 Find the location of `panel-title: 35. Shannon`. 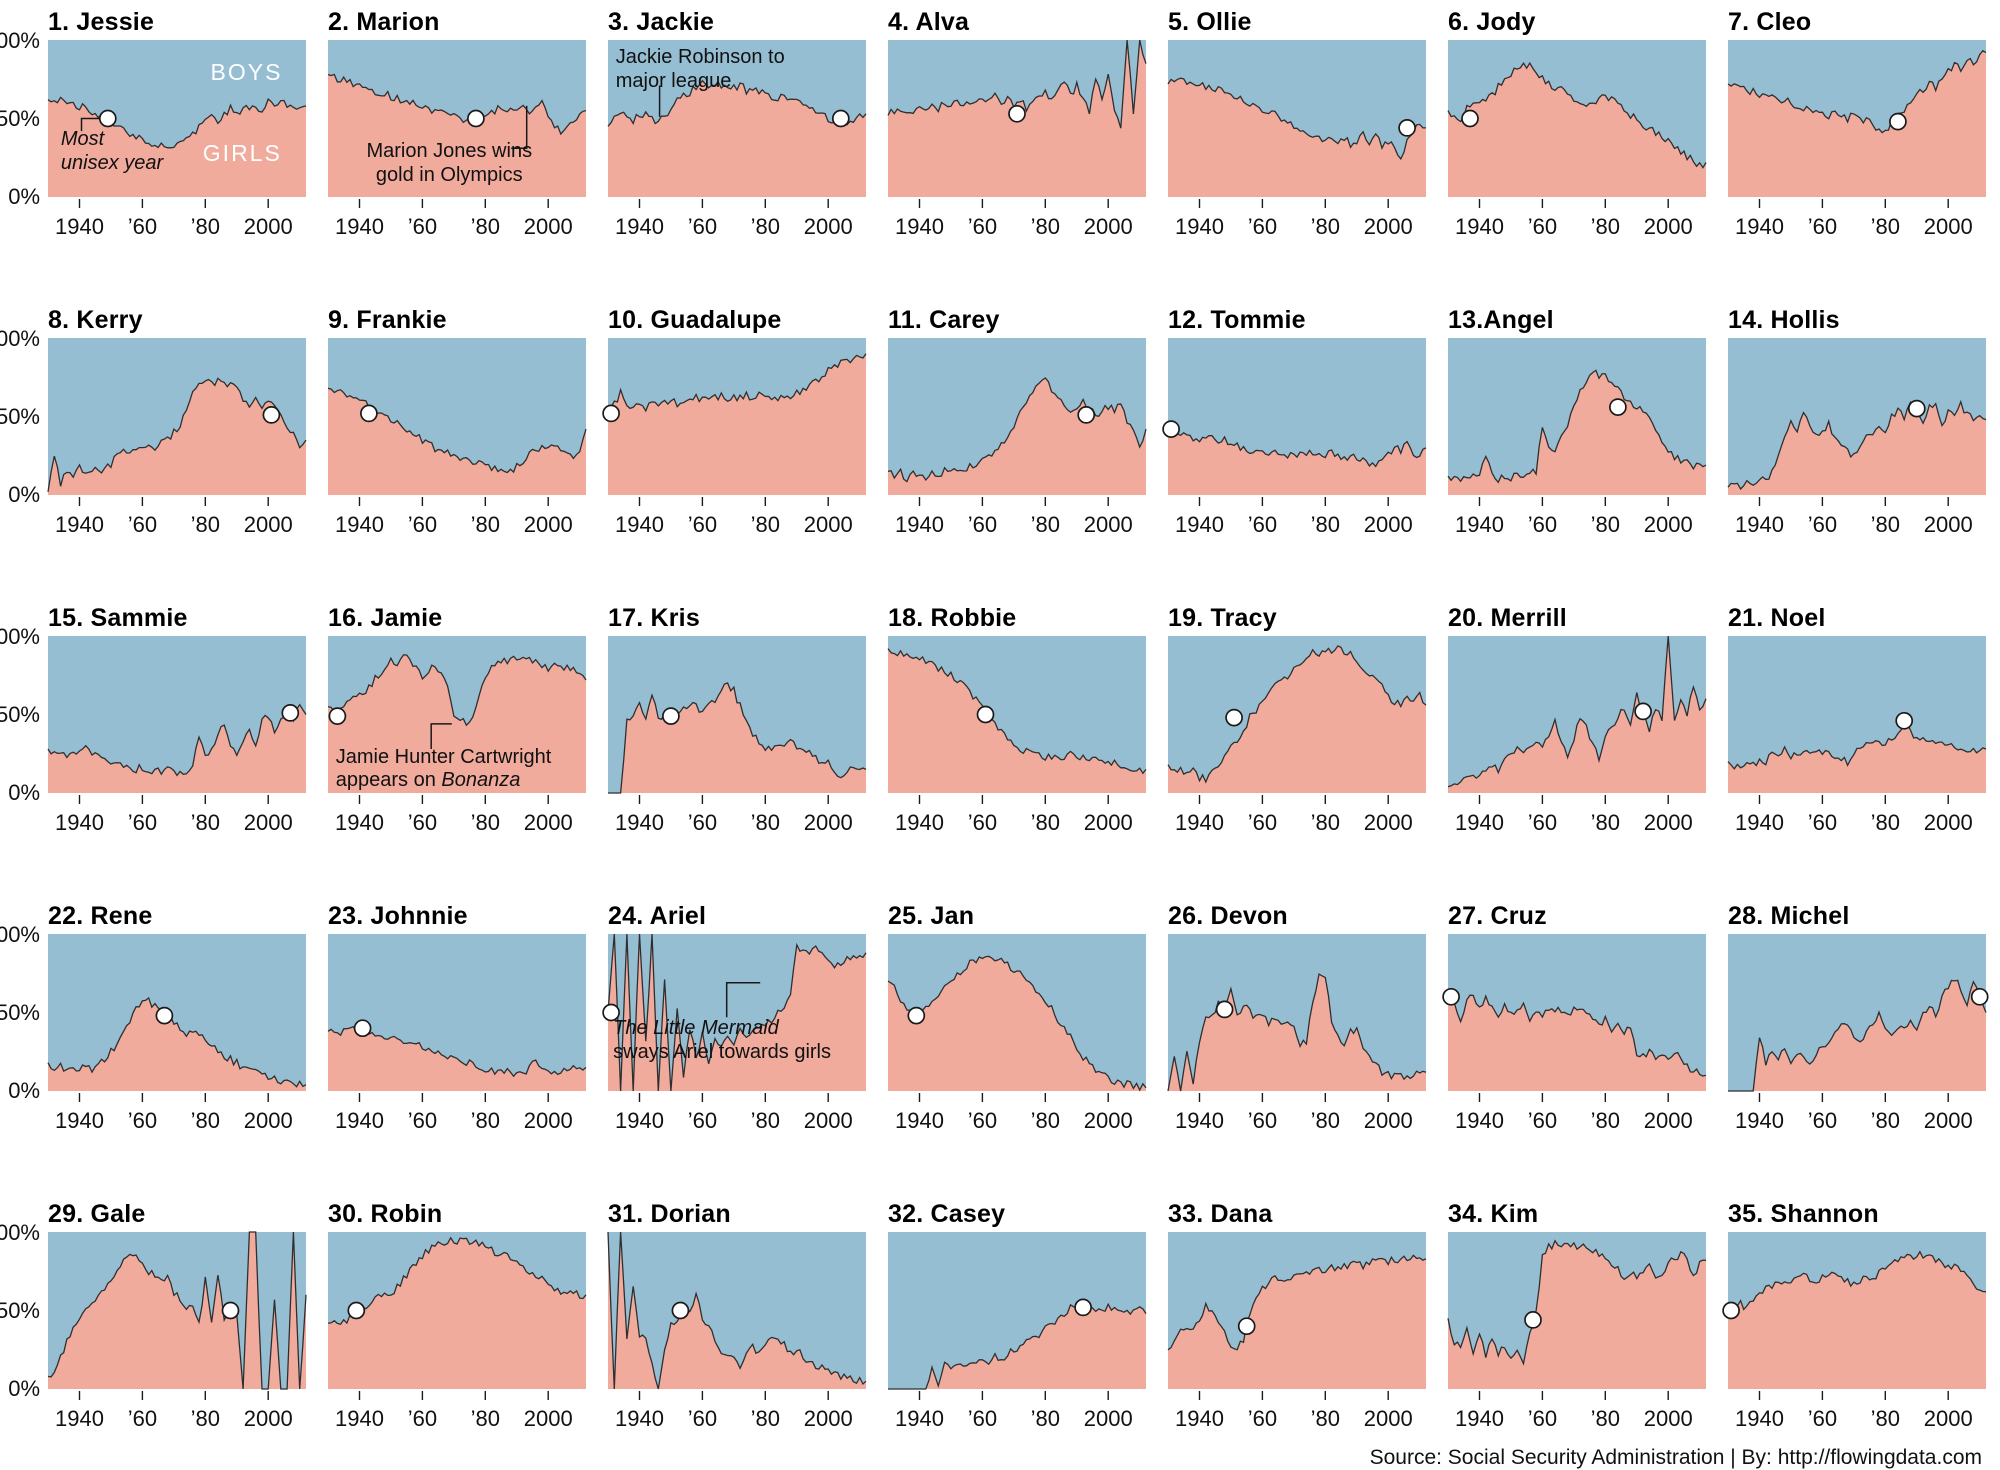

panel-title: 35. Shannon is located at coordinates (1803, 1214).